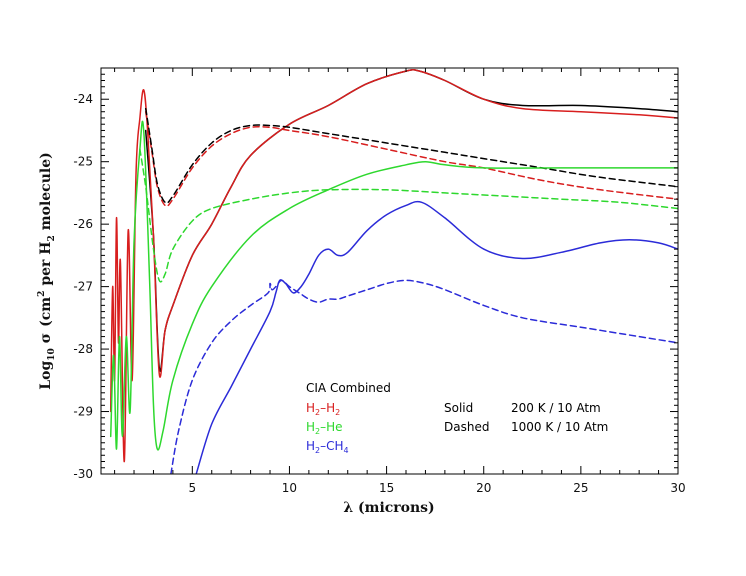  I want to click on x-tick-label: 25, so click(580, 488).